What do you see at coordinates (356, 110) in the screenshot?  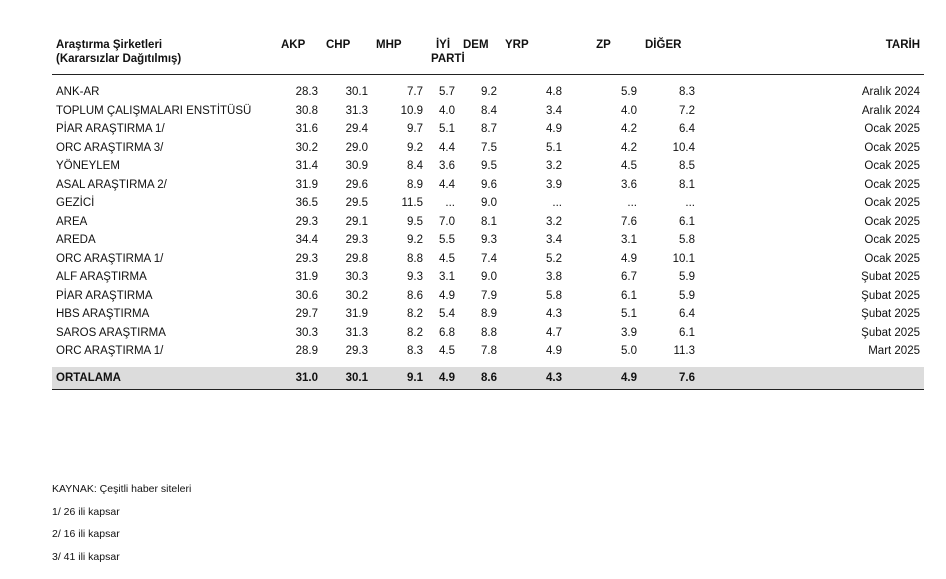 I see `cell-chp: 31.3` at bounding box center [356, 110].